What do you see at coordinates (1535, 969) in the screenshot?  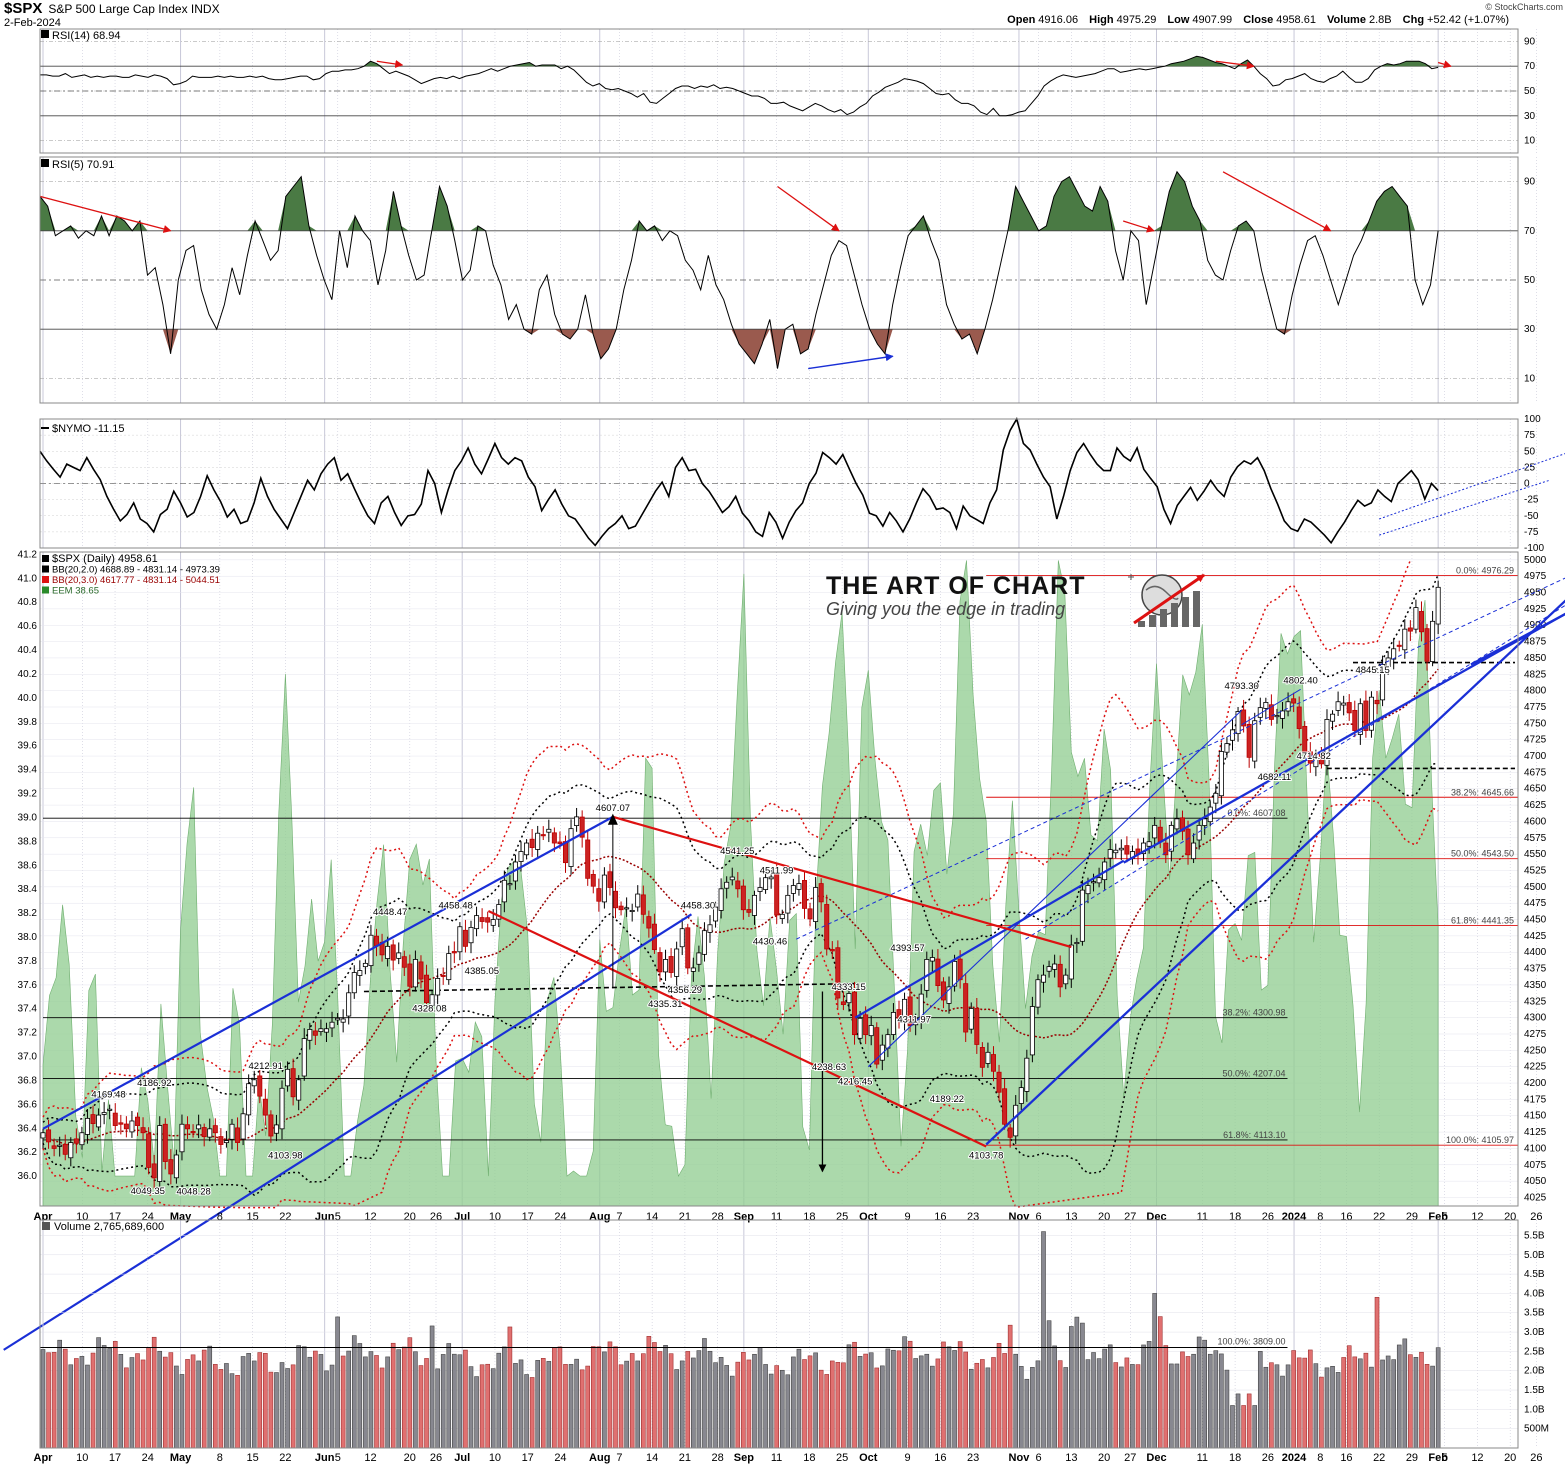 I see `price-y-tick: 4375` at bounding box center [1535, 969].